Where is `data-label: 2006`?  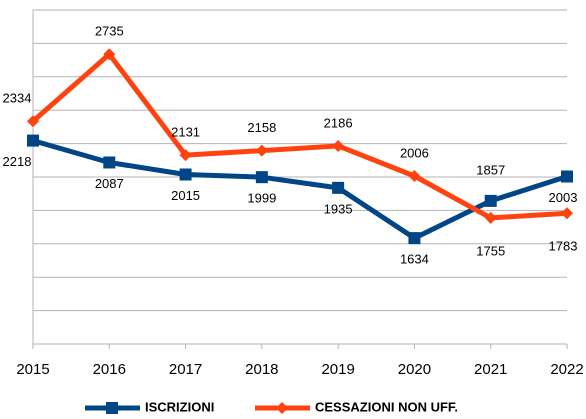
data-label: 2006 is located at coordinates (414, 152).